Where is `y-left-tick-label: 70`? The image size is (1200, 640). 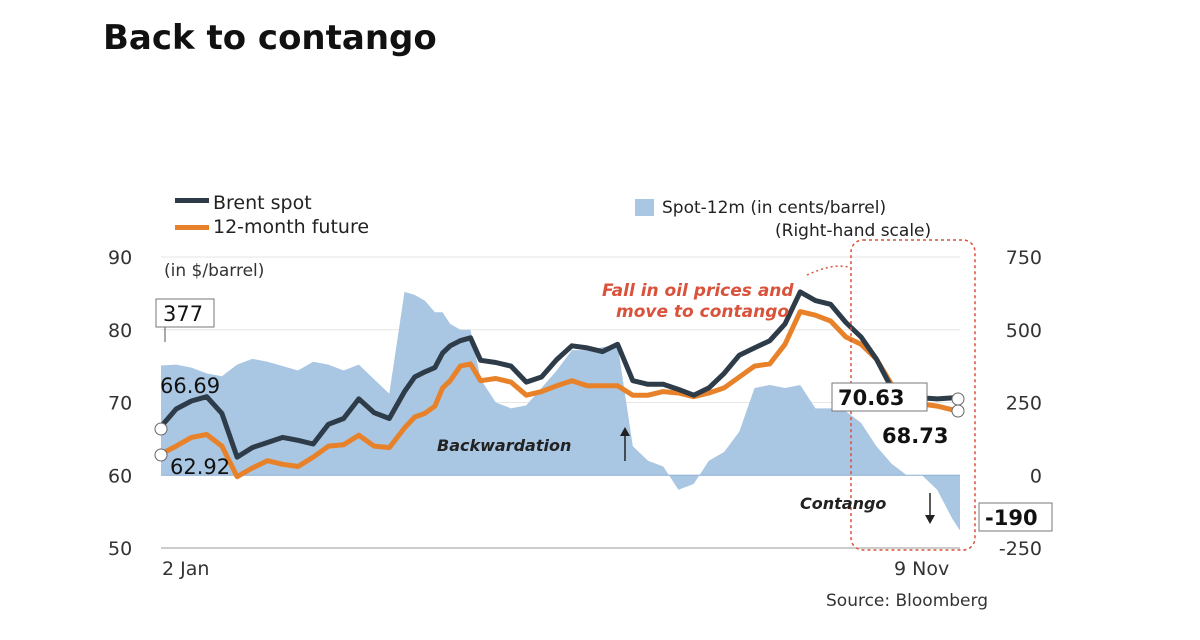 y-left-tick-label: 70 is located at coordinates (120, 404).